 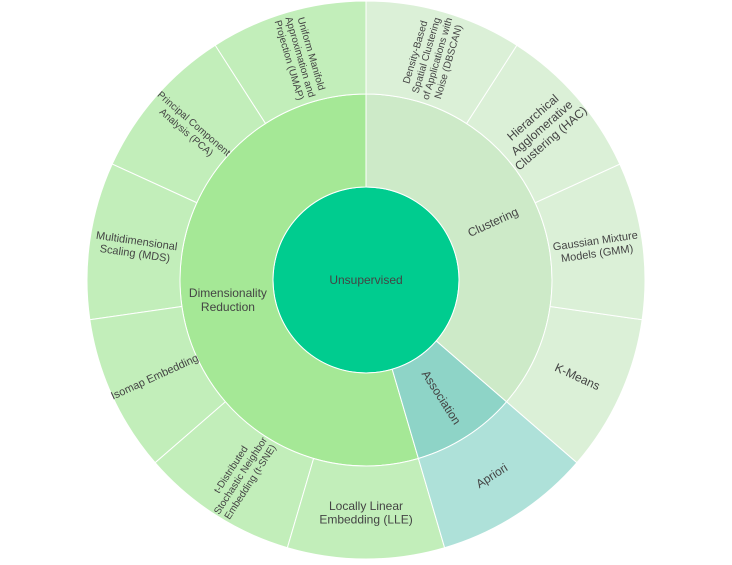 I want to click on sector-density-based-spatial-clustering-of-applications-with-noise-dbscan, so click(x=441, y=62).